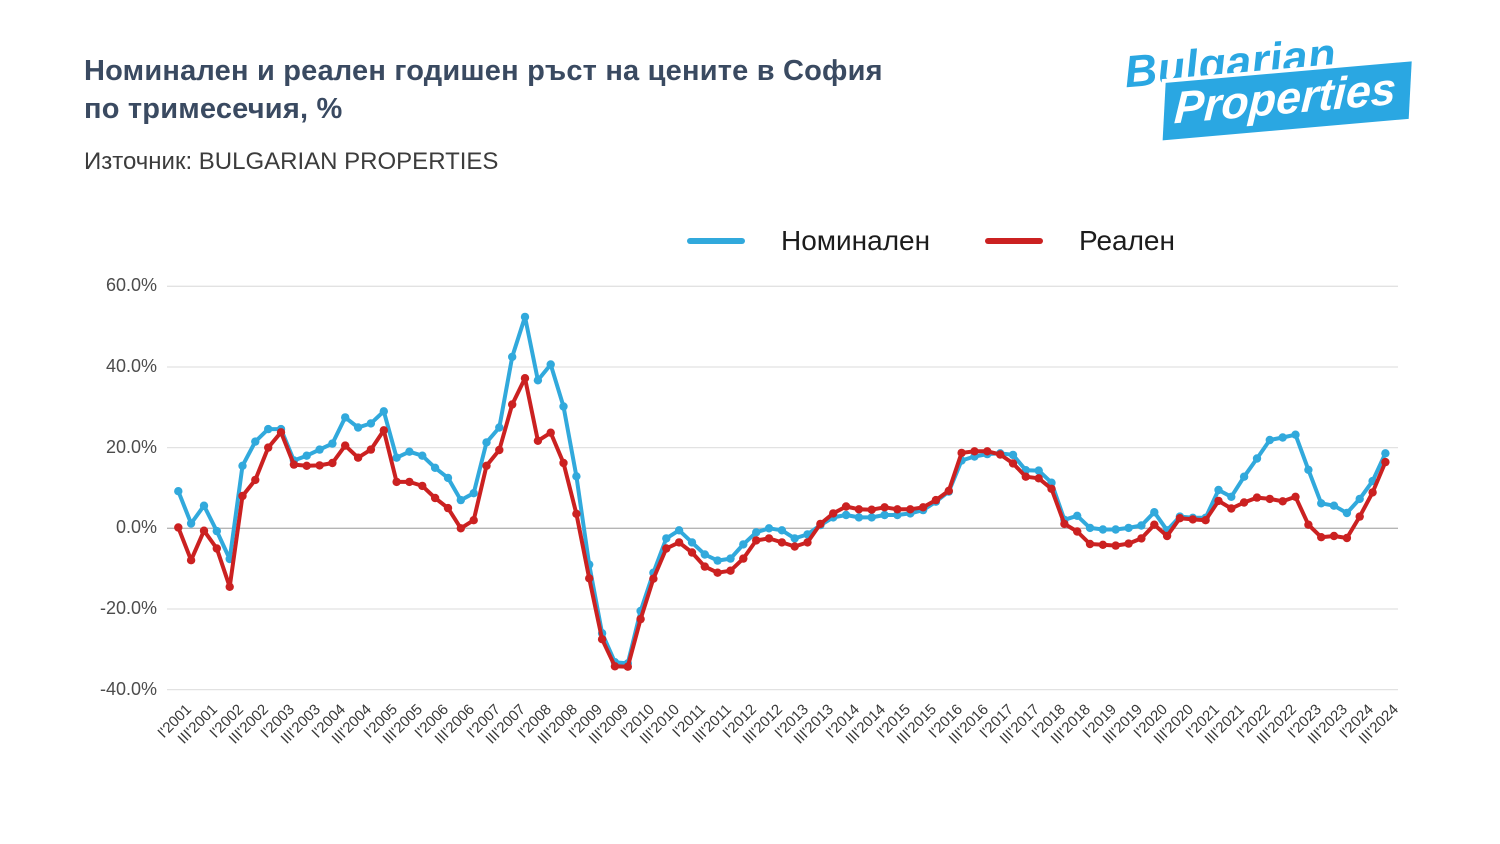 This screenshot has height=844, width=1500. I want to click on y-axis-label: -20.0%, so click(128, 607).